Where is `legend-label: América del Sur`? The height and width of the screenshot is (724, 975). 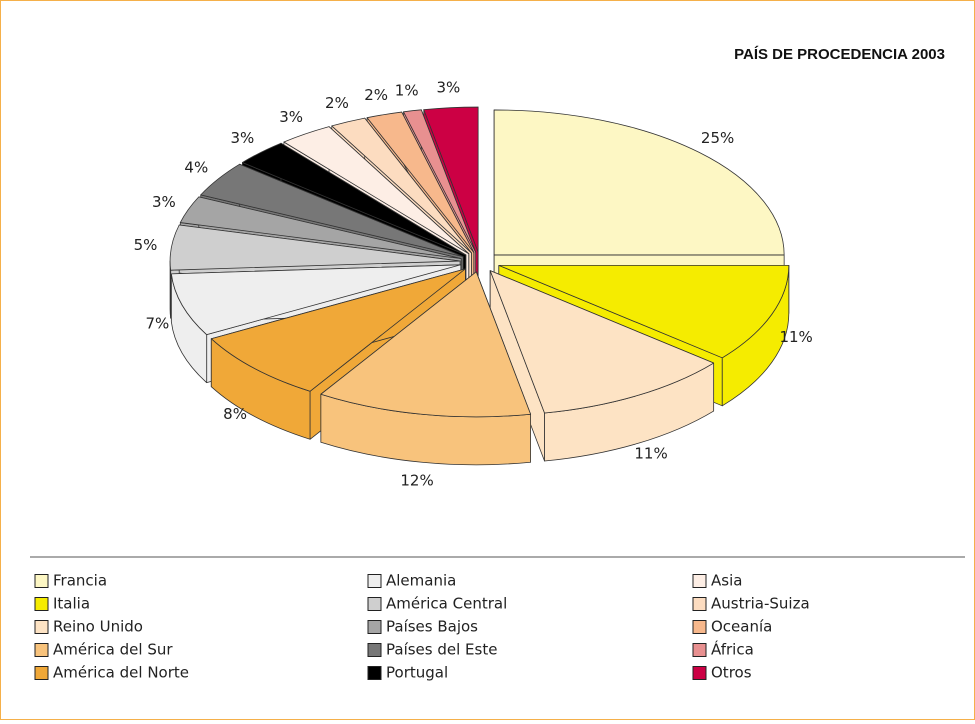 legend-label: América del Sur is located at coordinates (113, 650).